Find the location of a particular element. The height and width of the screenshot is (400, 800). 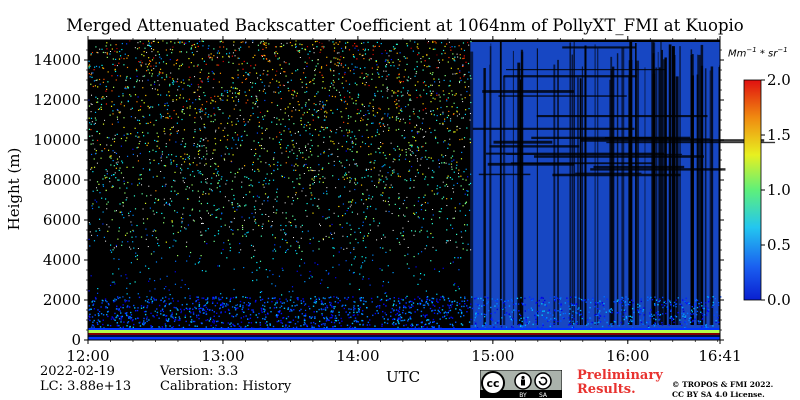

cirrus-band is located at coordinates (504, 174).